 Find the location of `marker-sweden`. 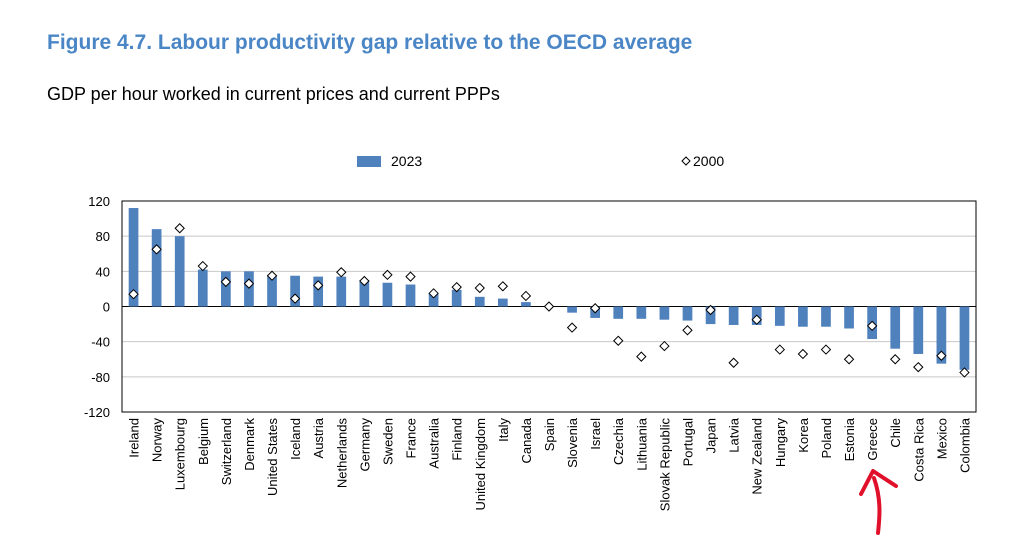

marker-sweden is located at coordinates (387, 275).